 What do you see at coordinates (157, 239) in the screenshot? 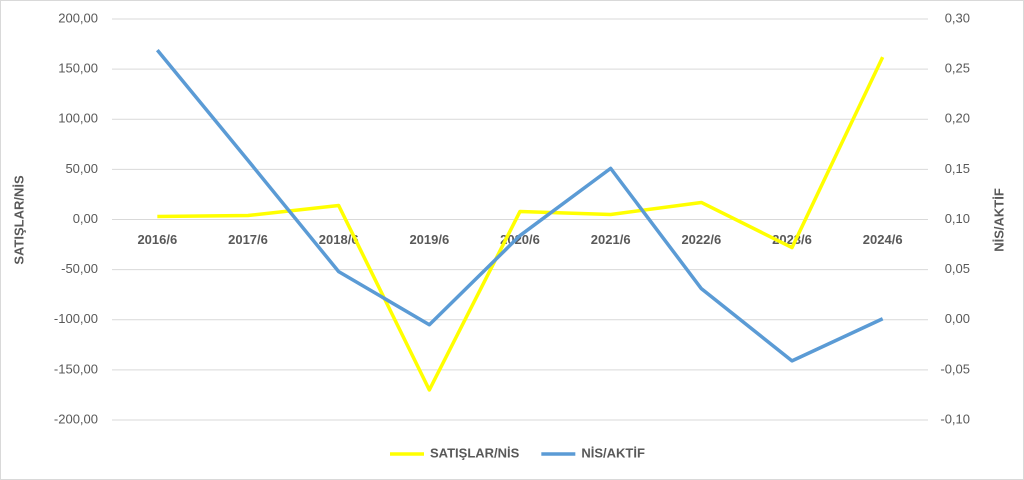
I see `x-tick-label: 2016/6` at bounding box center [157, 239].